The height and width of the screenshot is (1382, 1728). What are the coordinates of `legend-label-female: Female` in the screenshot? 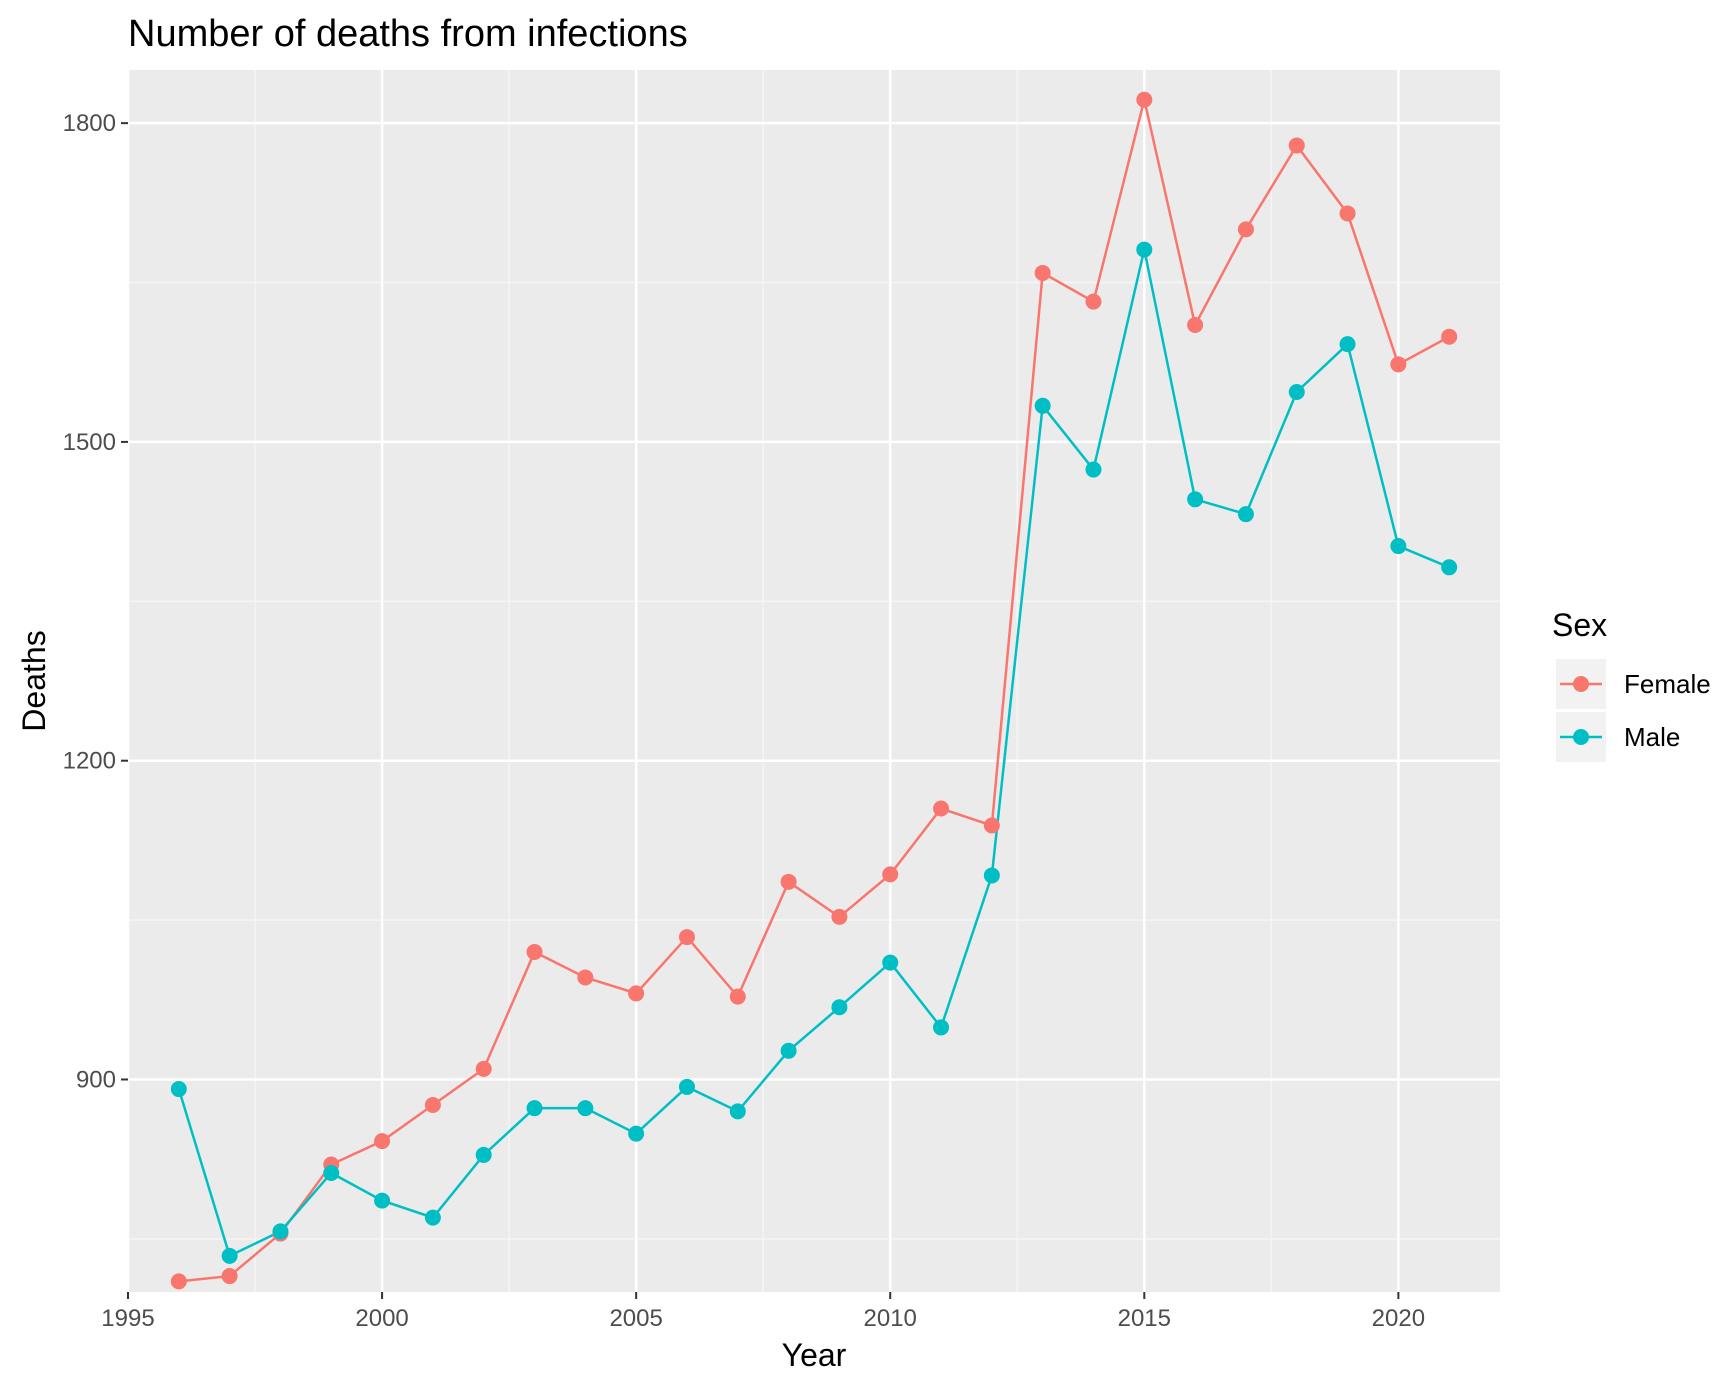 It's located at (1667, 684).